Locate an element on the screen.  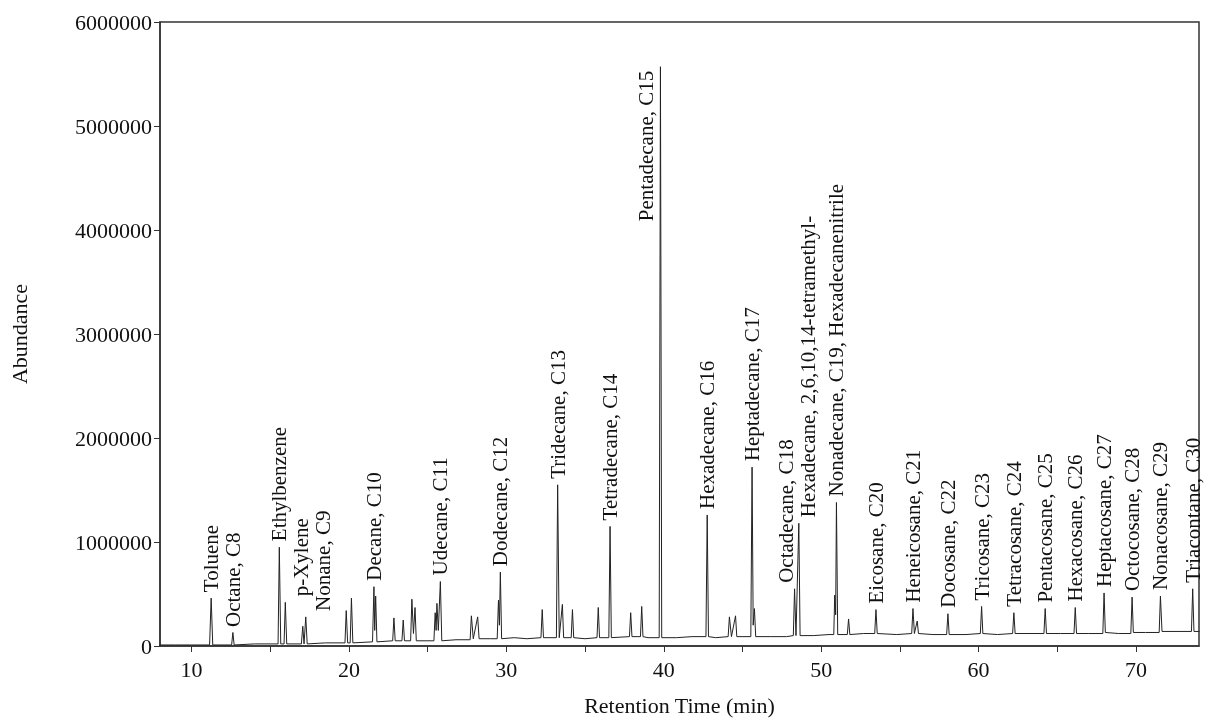
x-tick-label: 10 is located at coordinates (191, 669).